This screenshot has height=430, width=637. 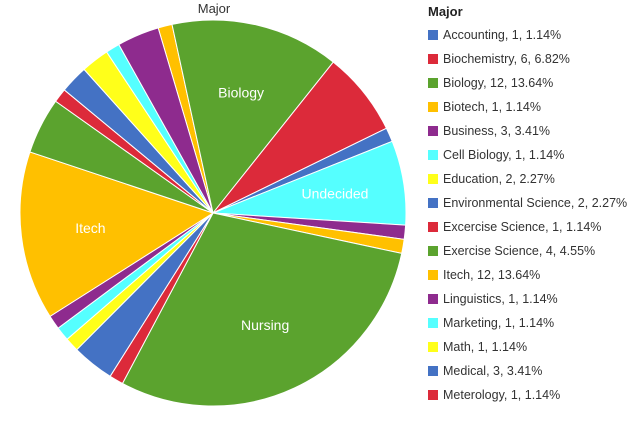 I want to click on legend-label: Environmental Science, 2, 2.27%, so click(x=535, y=203).